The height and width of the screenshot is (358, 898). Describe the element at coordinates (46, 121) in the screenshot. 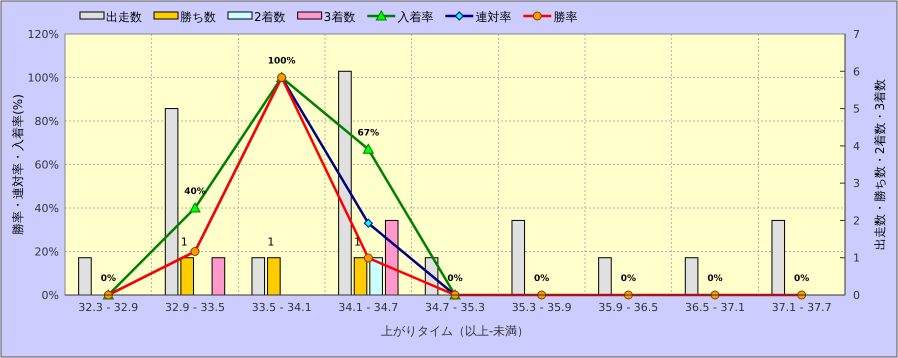

I see `y-tick-label: 80%` at that location.